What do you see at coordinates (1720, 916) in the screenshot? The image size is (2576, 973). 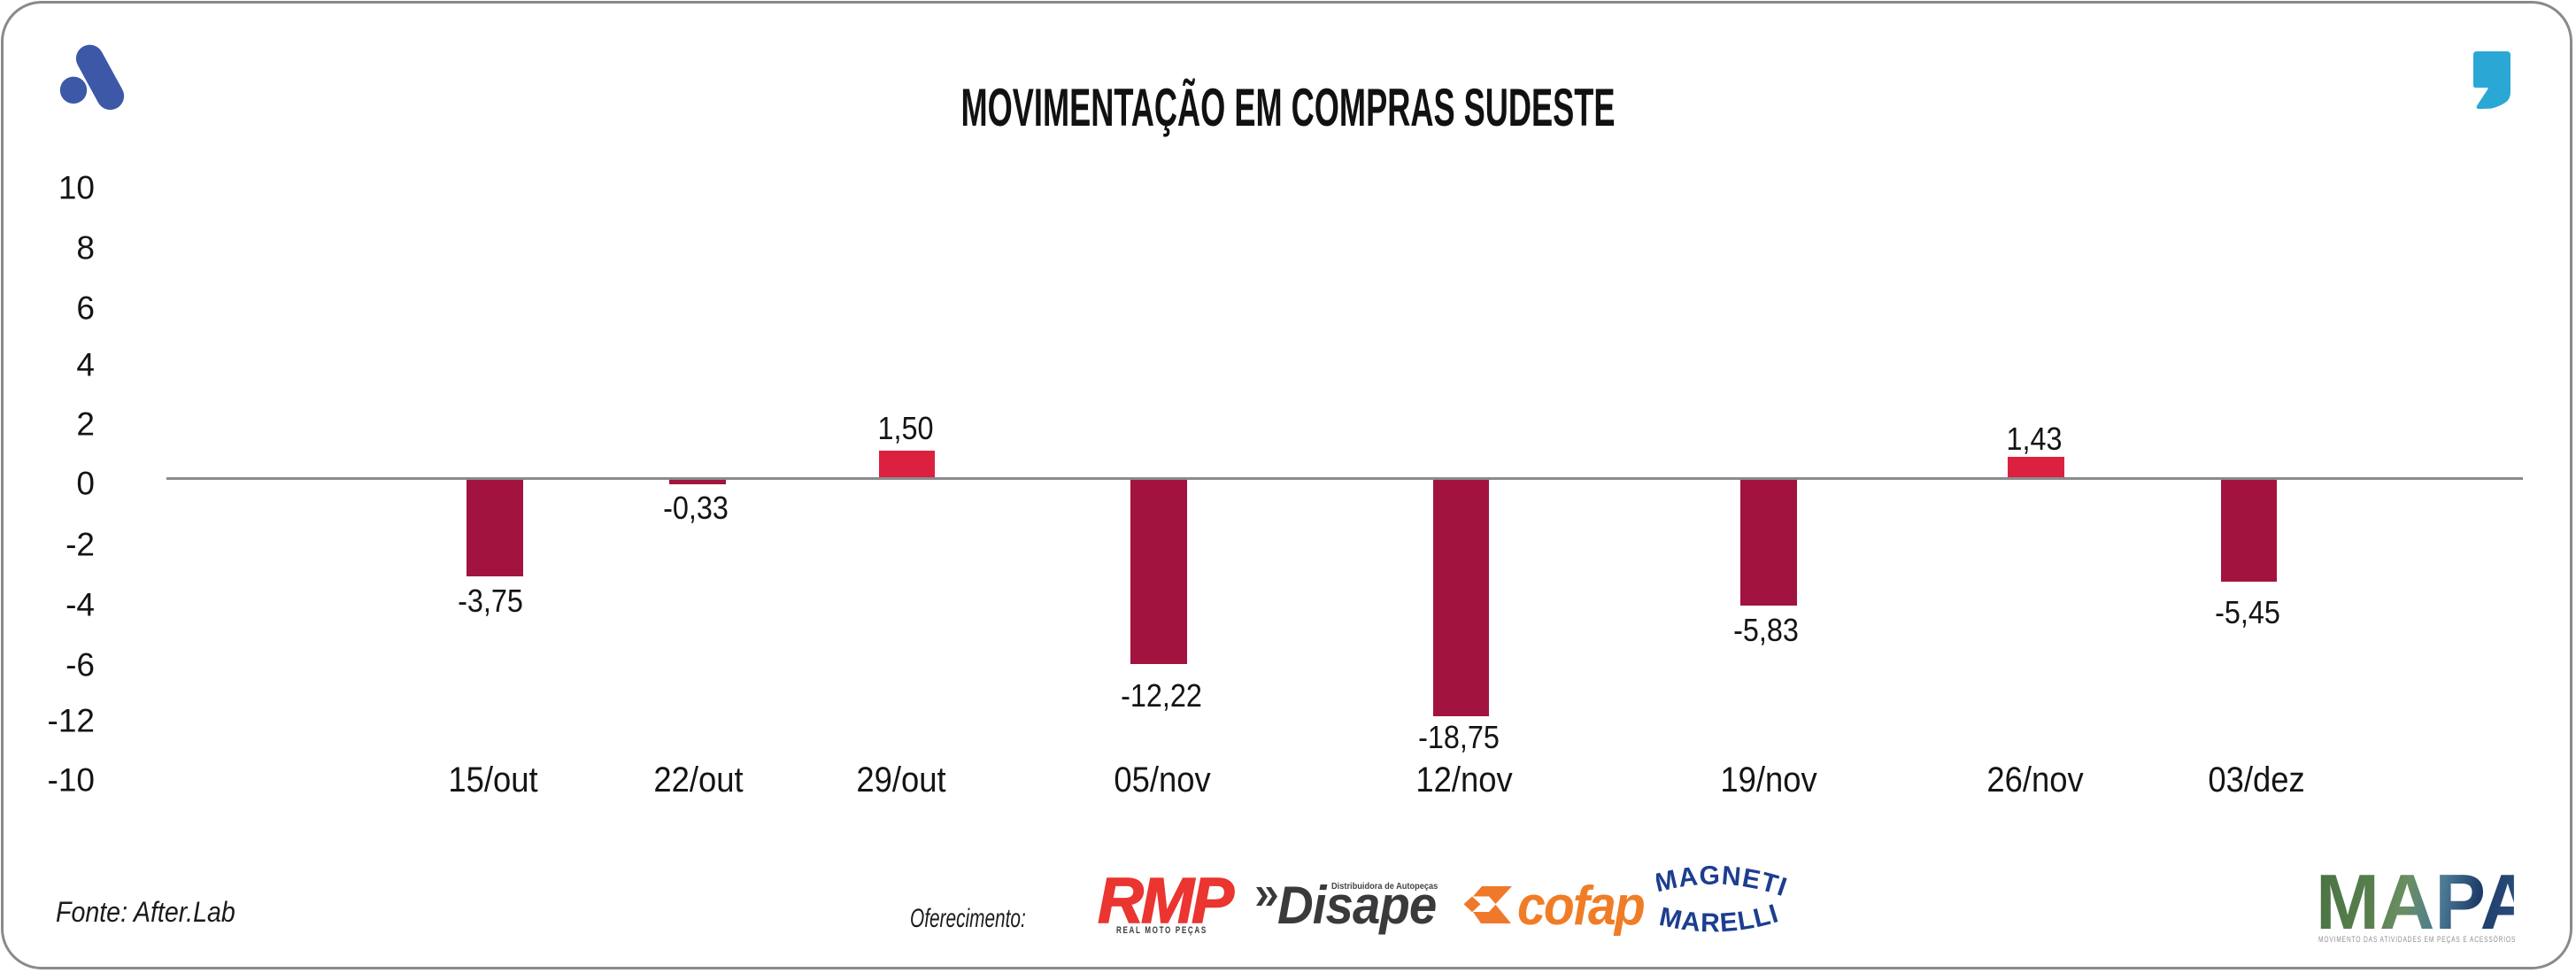 I see `svg-text: MARELLI` at bounding box center [1720, 916].